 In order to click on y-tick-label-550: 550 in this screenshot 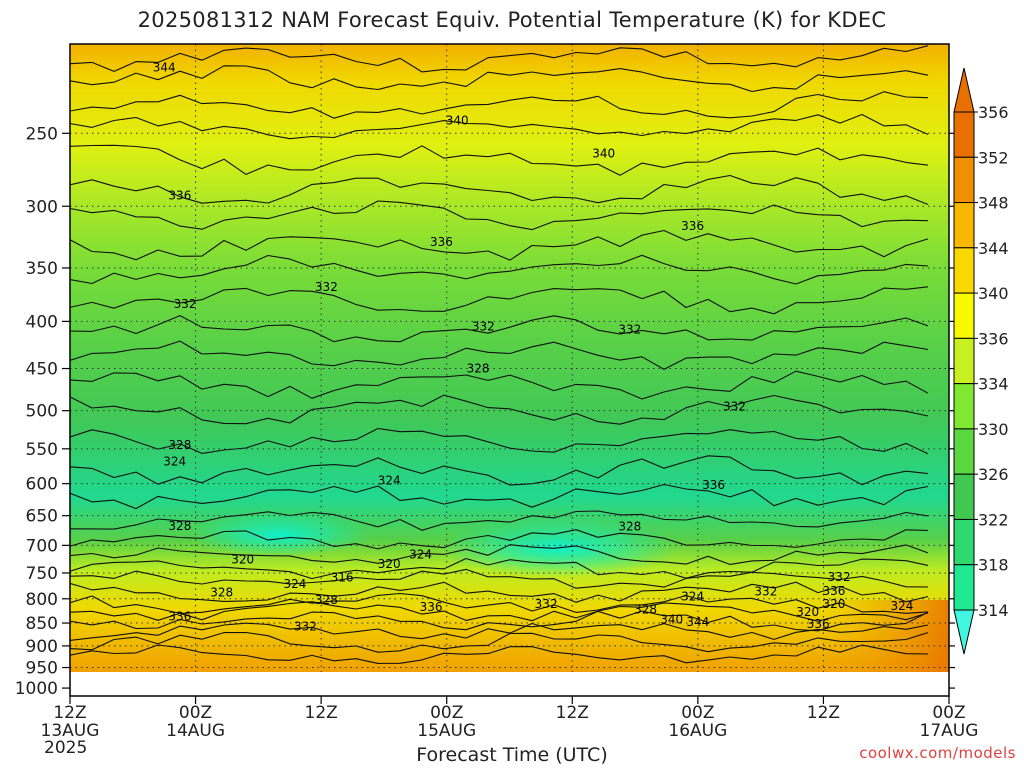, I will do `click(42, 450)`.